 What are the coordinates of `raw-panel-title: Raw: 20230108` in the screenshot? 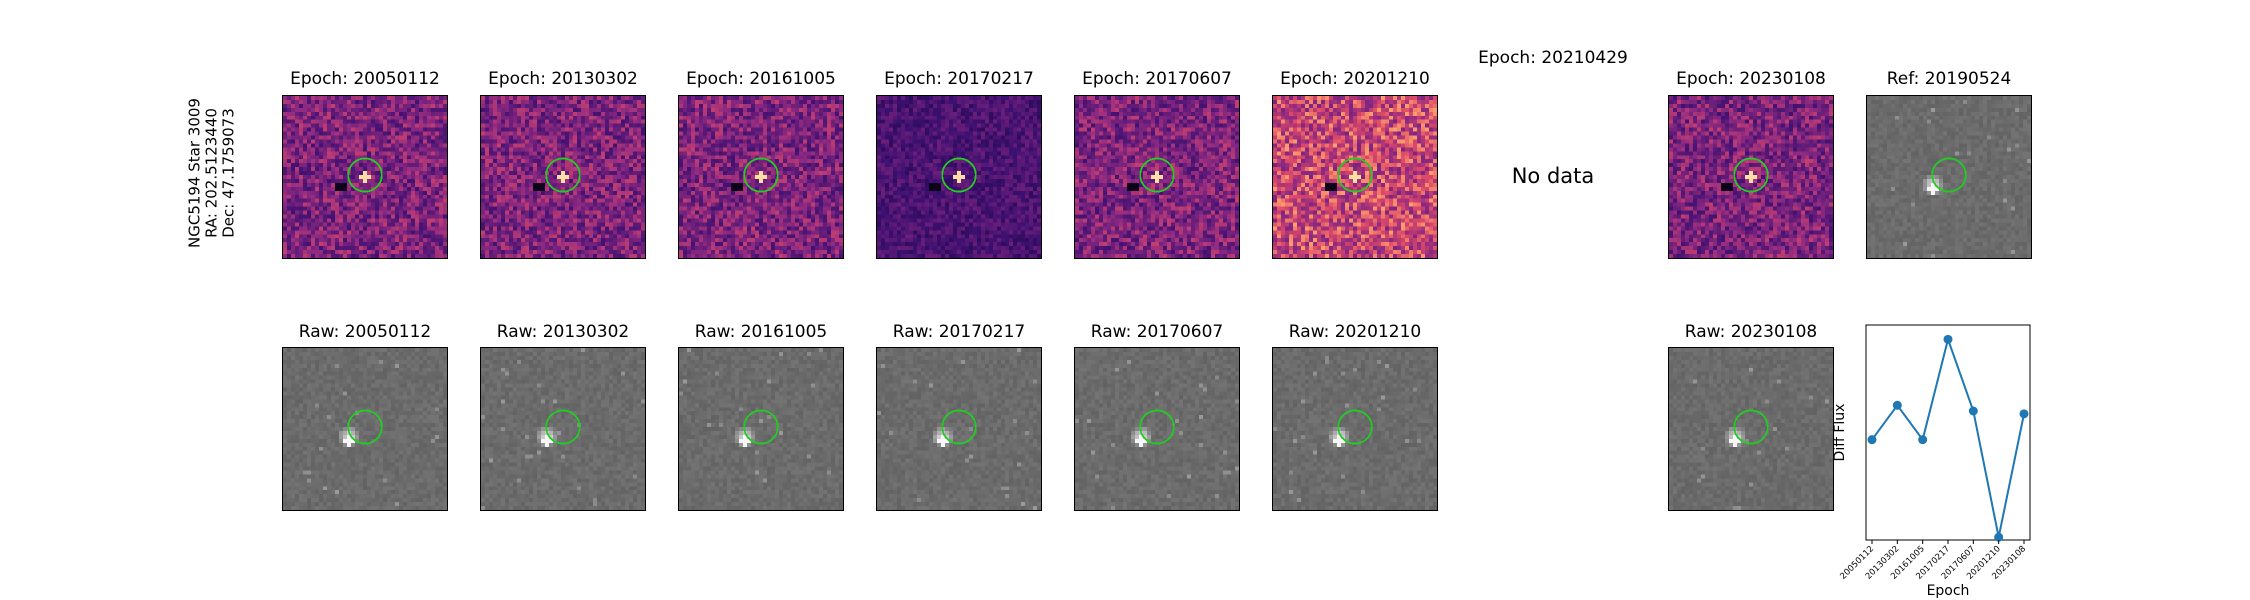 It's located at (1751, 332).